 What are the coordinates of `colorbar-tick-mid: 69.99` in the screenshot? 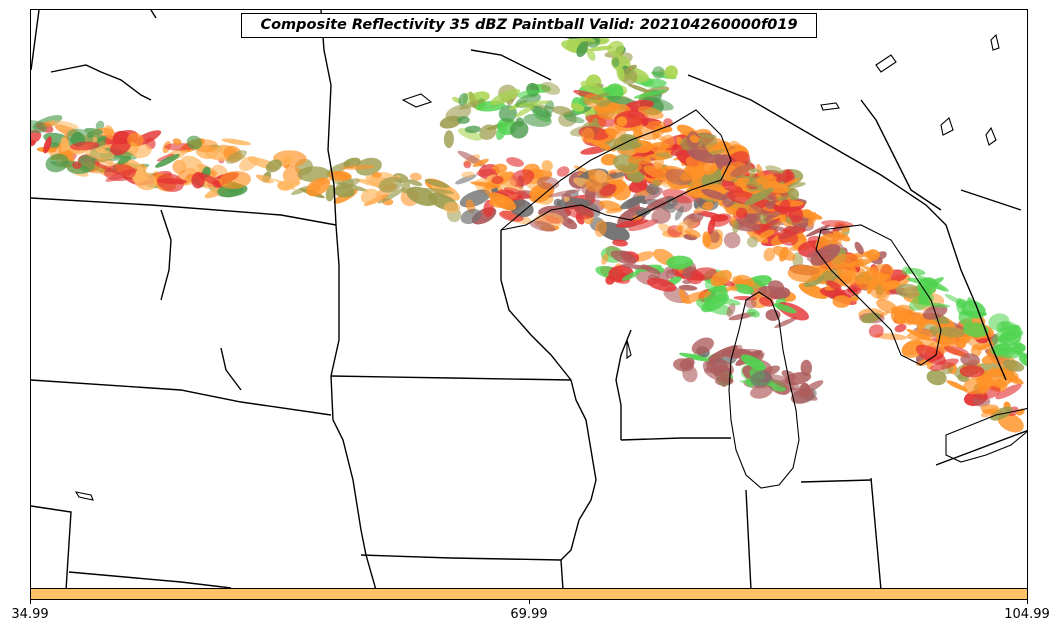 It's located at (529, 614).